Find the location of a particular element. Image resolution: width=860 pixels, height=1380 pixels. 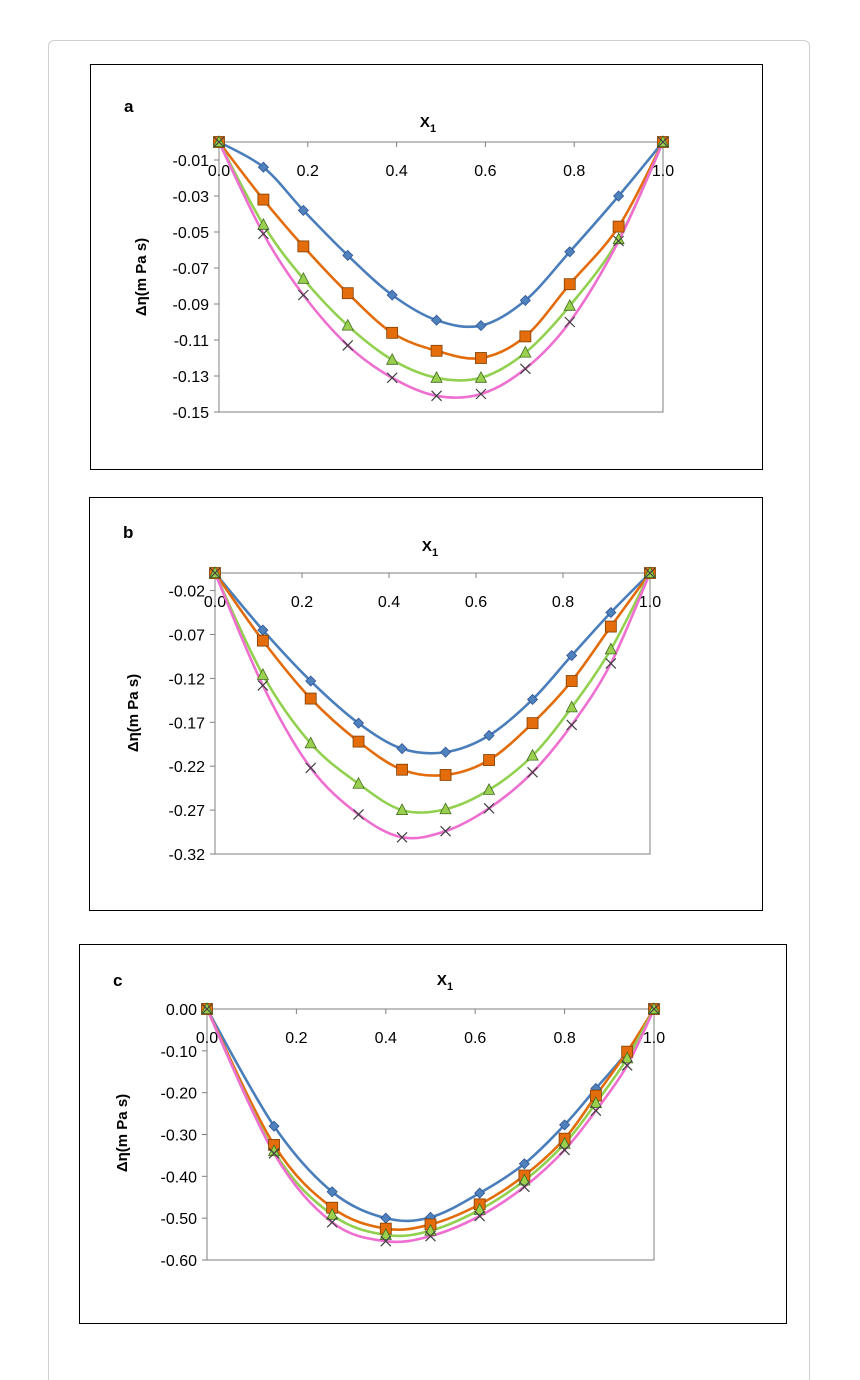

y-tick-label: -0.30 is located at coordinates (179, 1136).